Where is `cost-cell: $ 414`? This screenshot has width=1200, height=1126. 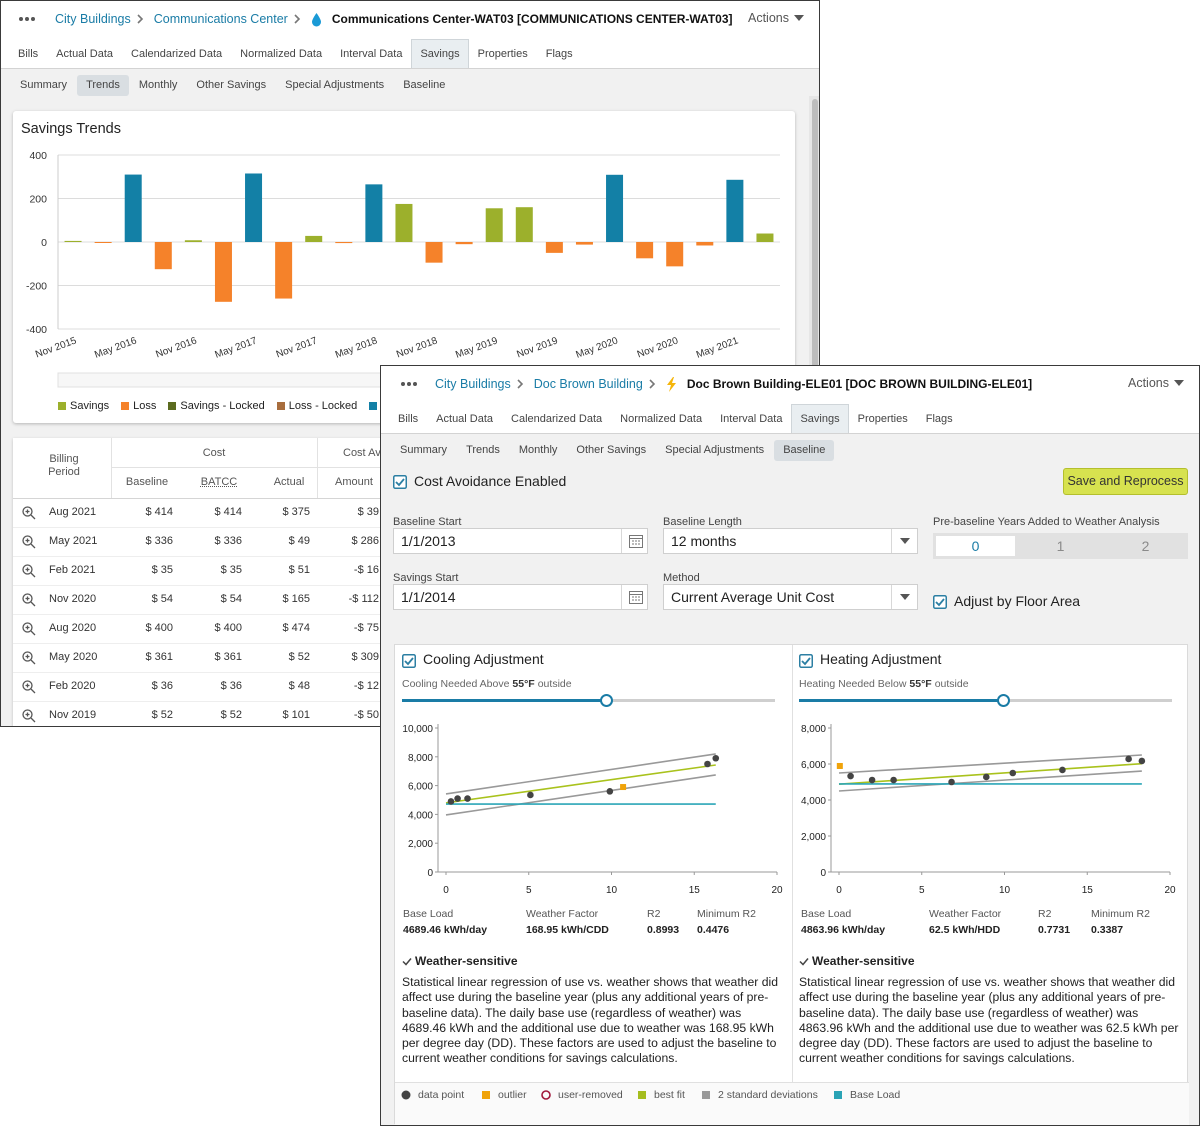
cost-cell: $ 414 is located at coordinates (159, 512).